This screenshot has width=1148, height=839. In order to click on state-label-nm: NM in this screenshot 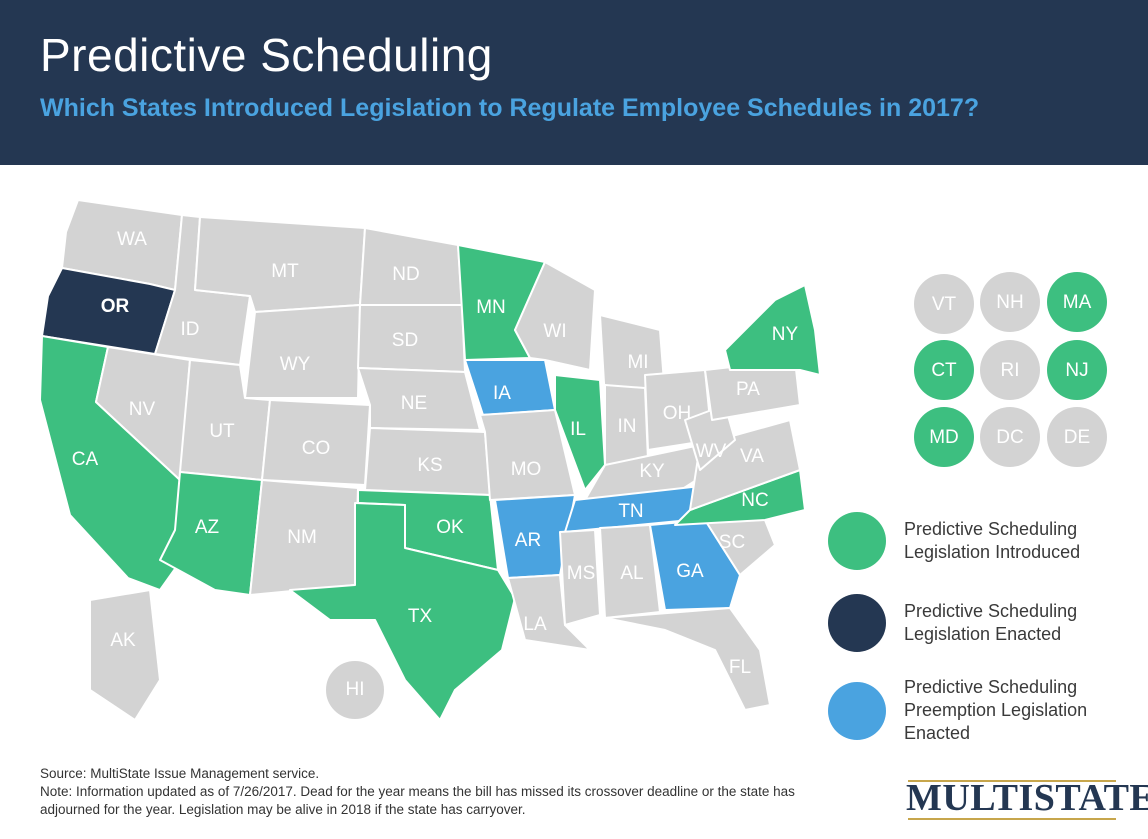, I will do `click(302, 537)`.